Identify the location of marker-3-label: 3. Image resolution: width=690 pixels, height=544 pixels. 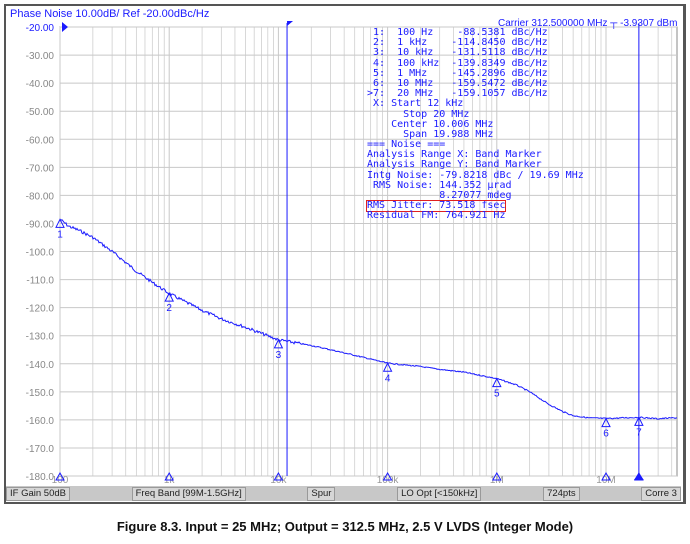
(279, 355).